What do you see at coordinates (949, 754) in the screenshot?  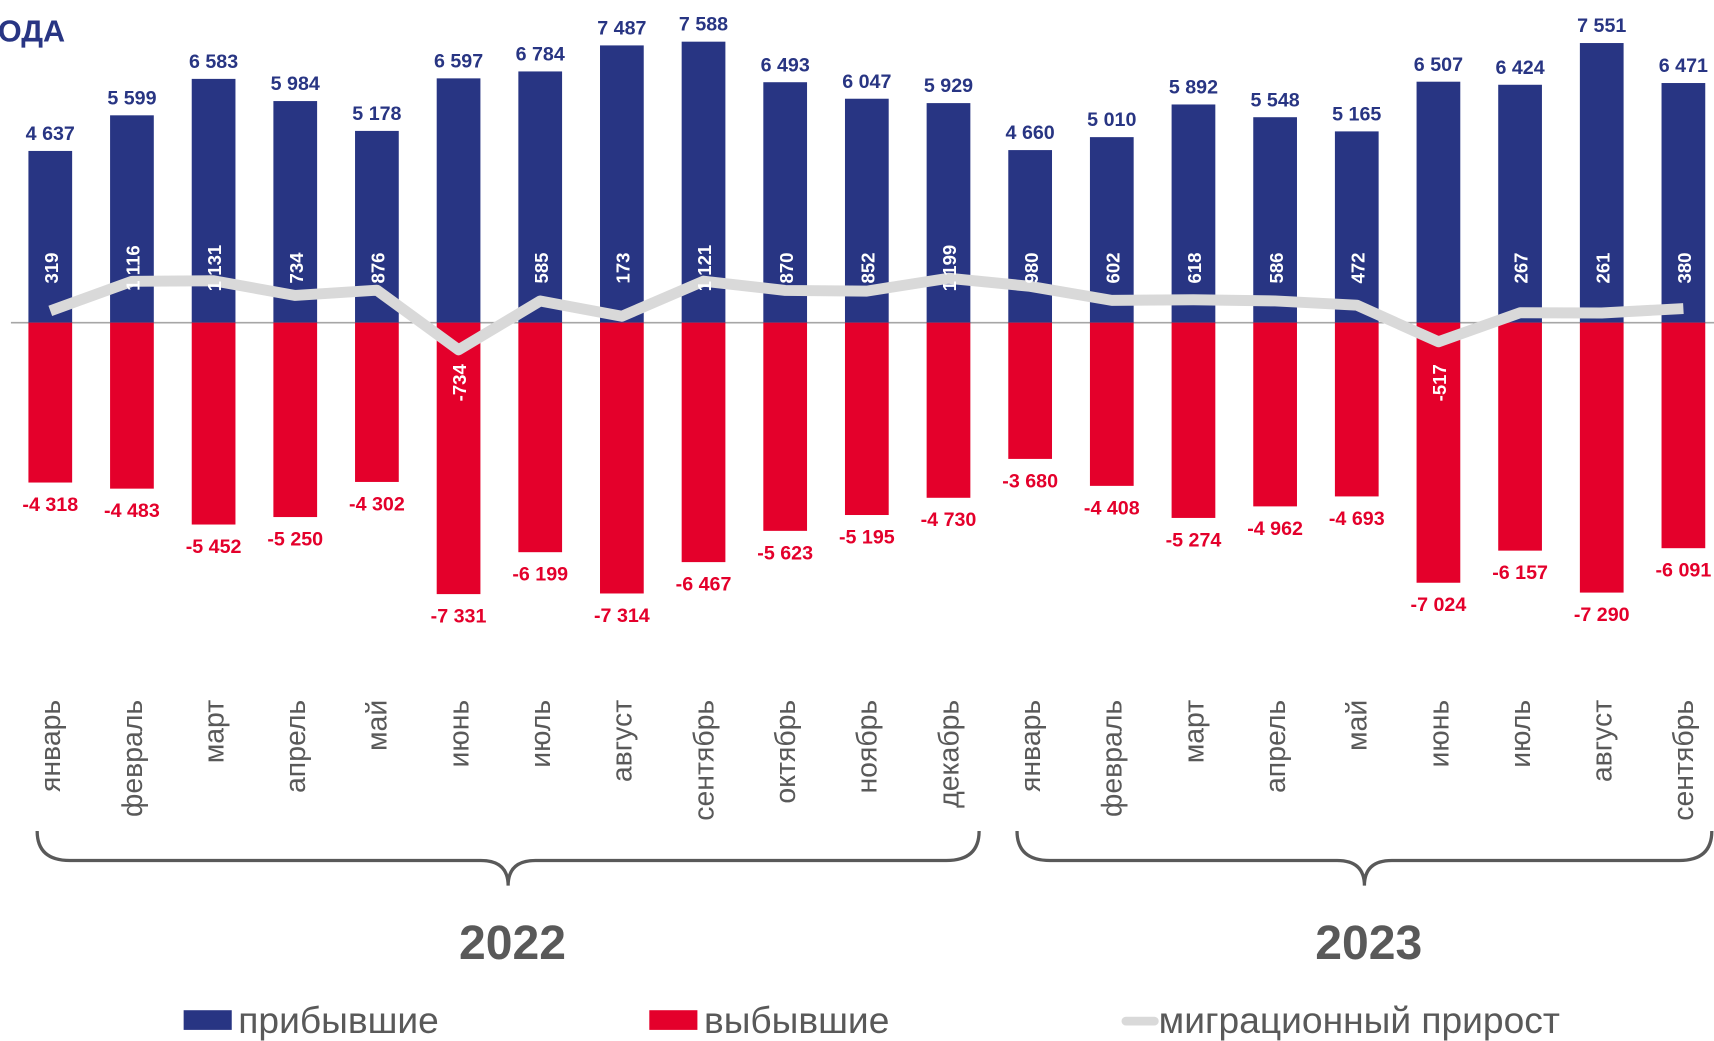 I see `x-tick-label: декабрь` at bounding box center [949, 754].